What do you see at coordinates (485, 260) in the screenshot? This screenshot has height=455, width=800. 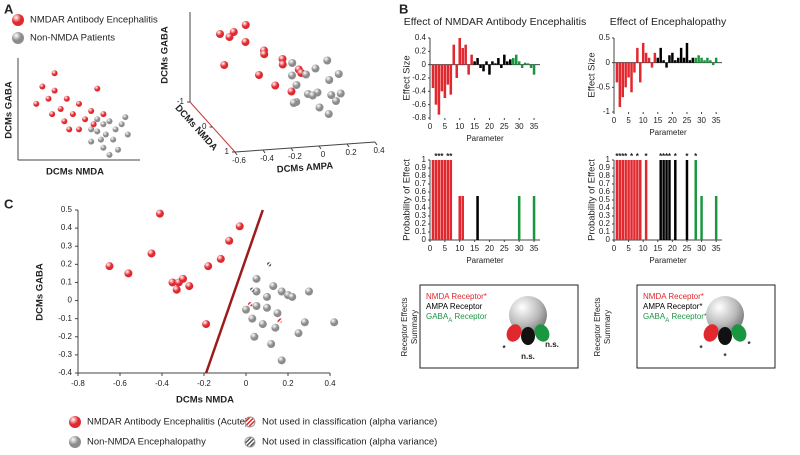 I see `x-axis-label: Parameter` at bounding box center [485, 260].